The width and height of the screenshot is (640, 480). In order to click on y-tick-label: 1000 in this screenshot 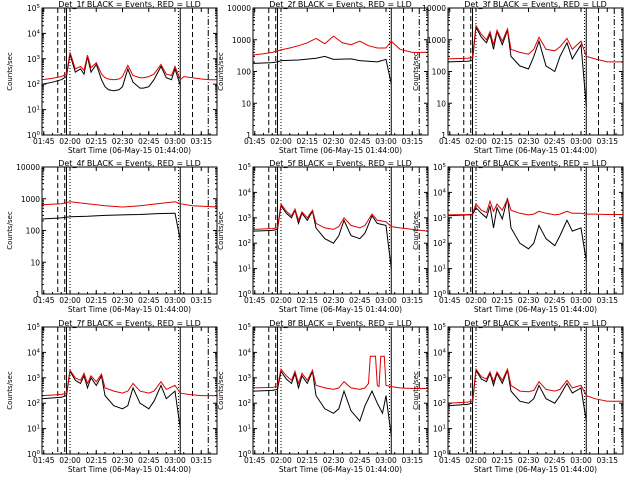, I will do `click(241, 40)`.